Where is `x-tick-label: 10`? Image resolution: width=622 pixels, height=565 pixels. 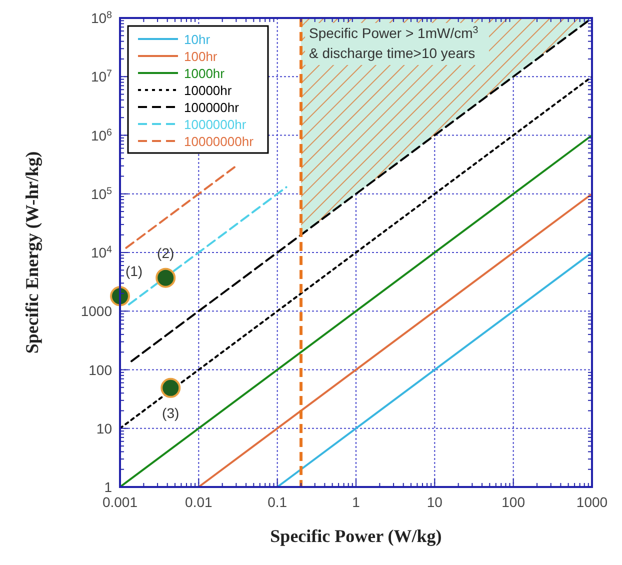
x-tick-label: 10 is located at coordinates (434, 502).